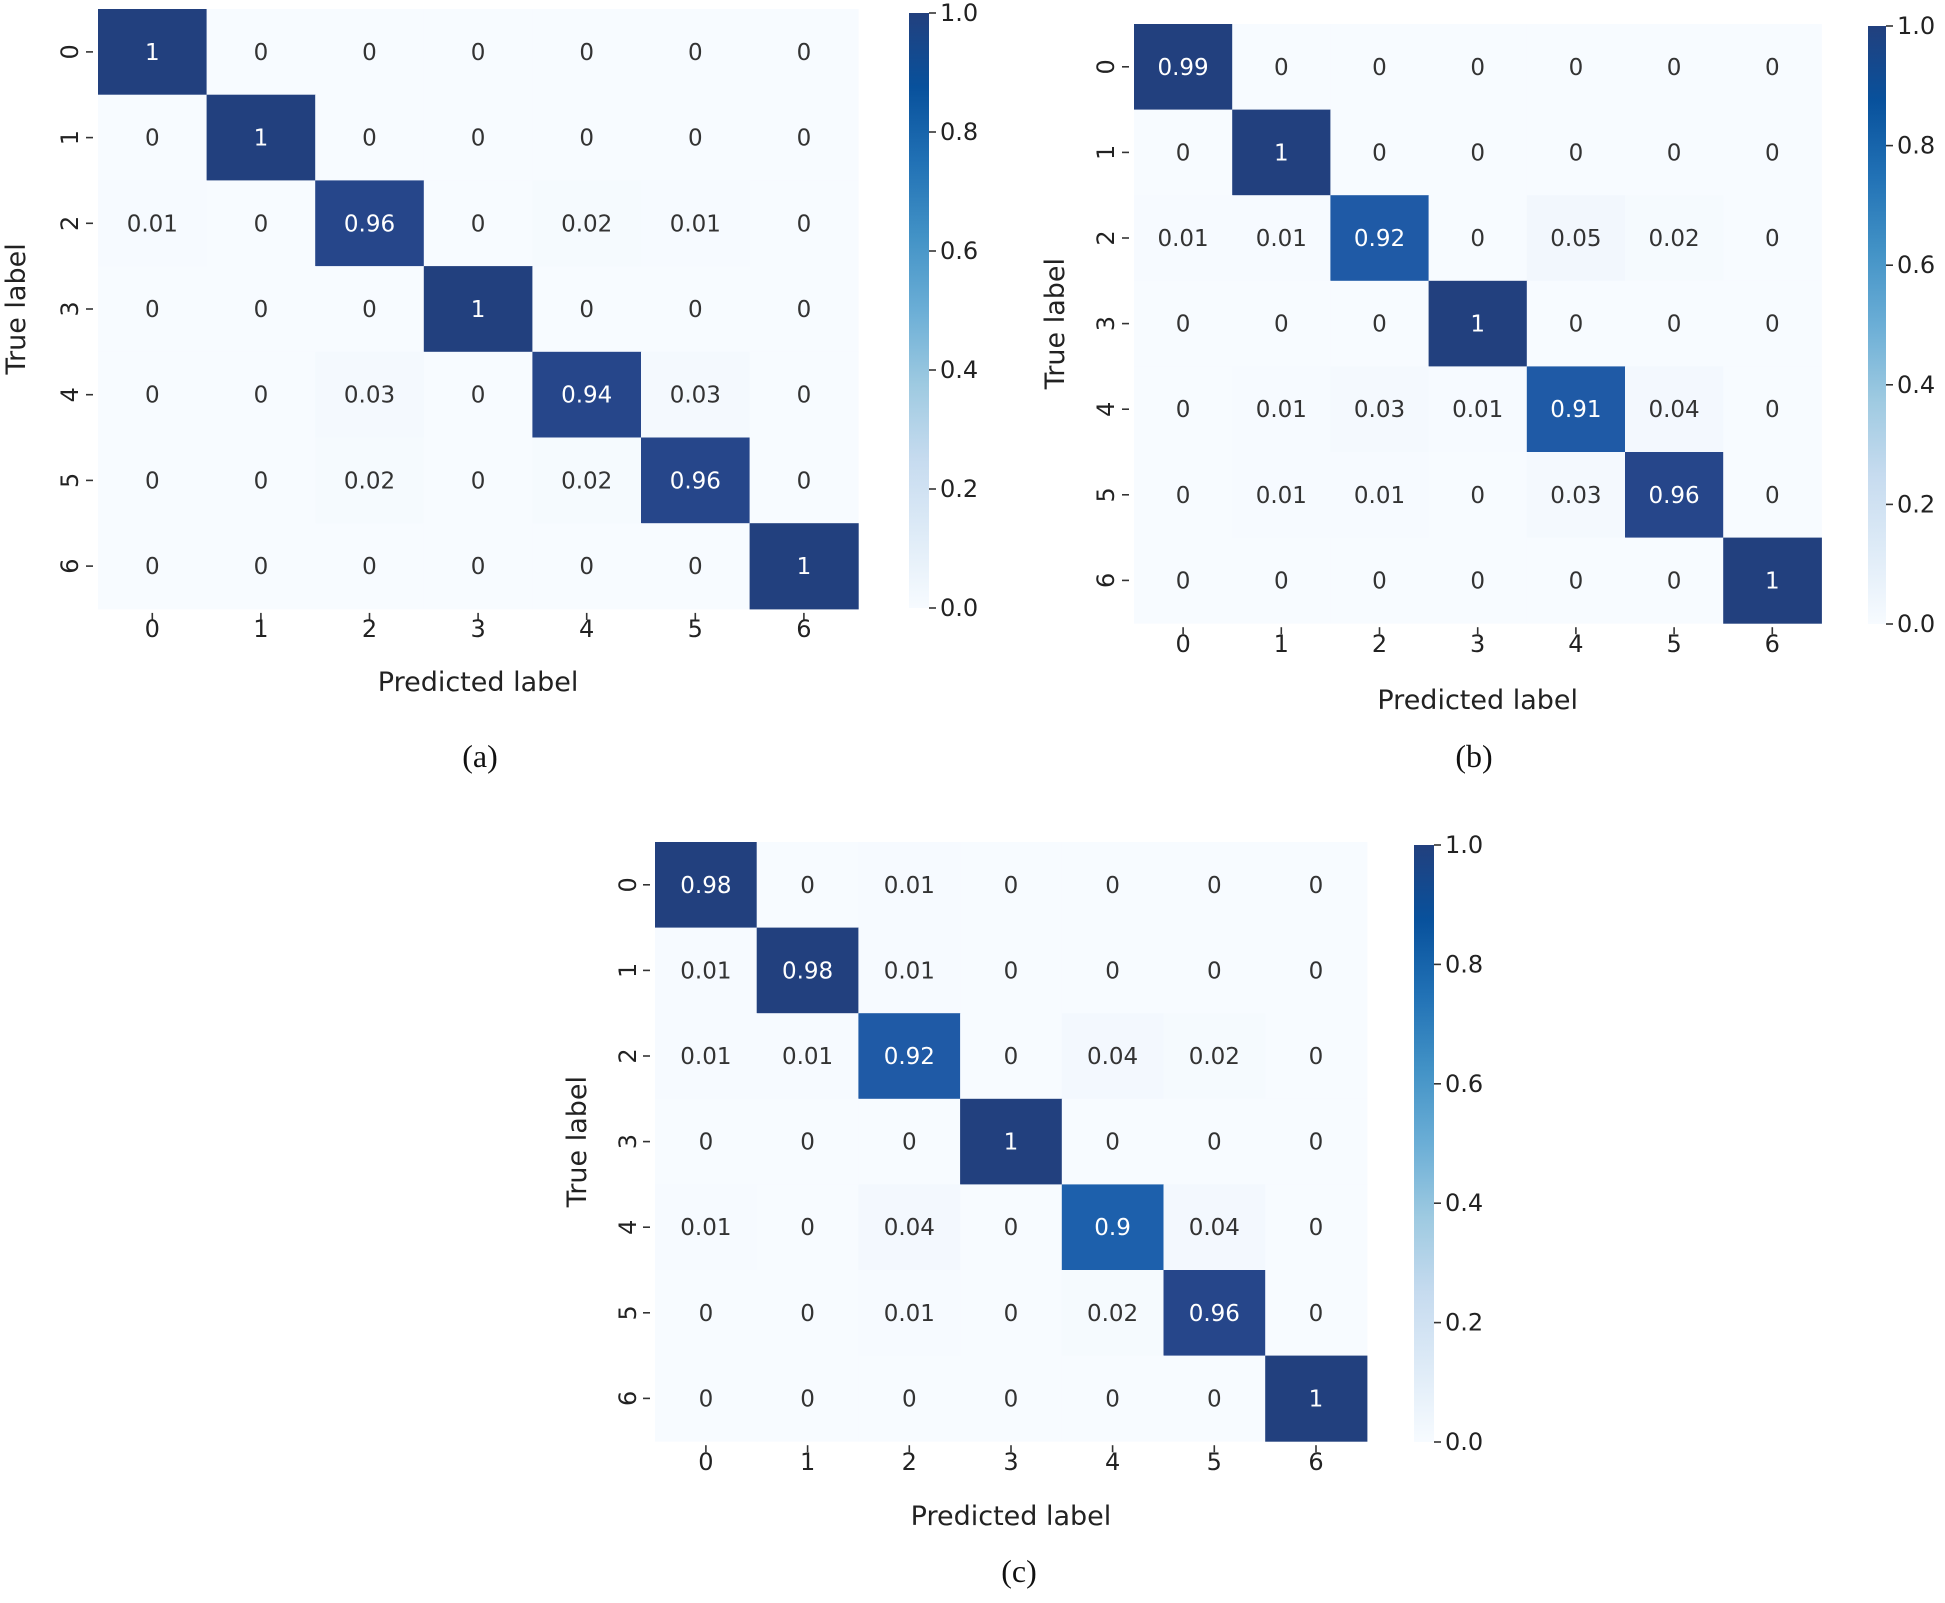  Describe the element at coordinates (480, 756) in the screenshot. I see `panel-caption: (a)` at that location.